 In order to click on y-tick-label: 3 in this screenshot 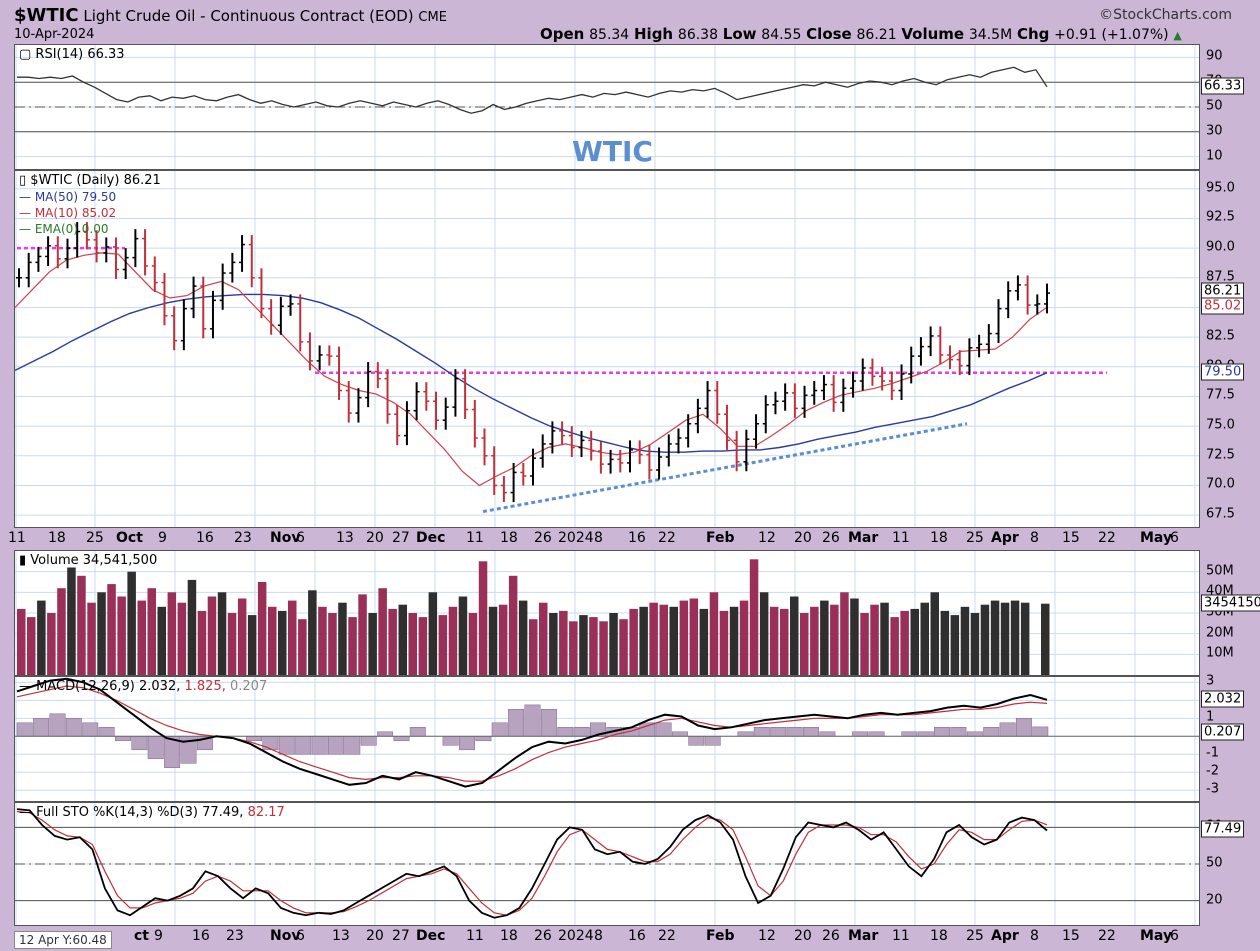, I will do `click(1210, 681)`.